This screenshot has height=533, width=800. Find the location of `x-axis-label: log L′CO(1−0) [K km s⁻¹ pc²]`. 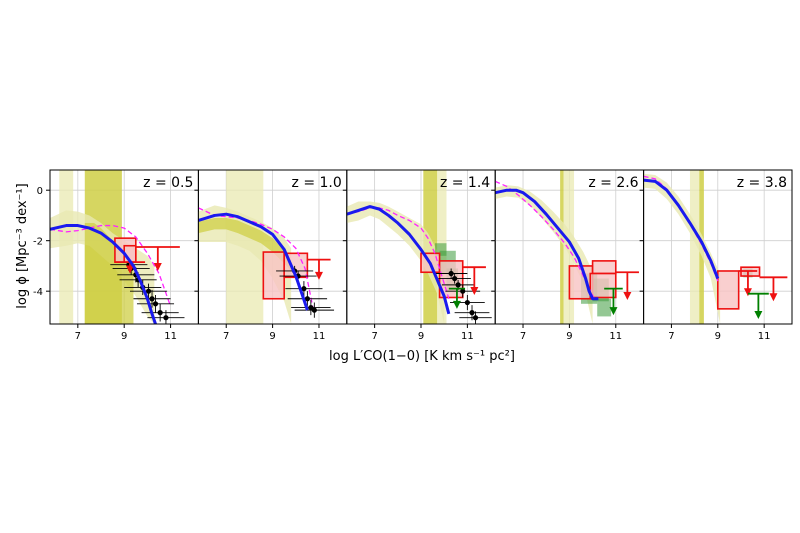

x-axis-label: log L′CO(1−0) [K km s⁻¹ pc²] is located at coordinates (422, 356).